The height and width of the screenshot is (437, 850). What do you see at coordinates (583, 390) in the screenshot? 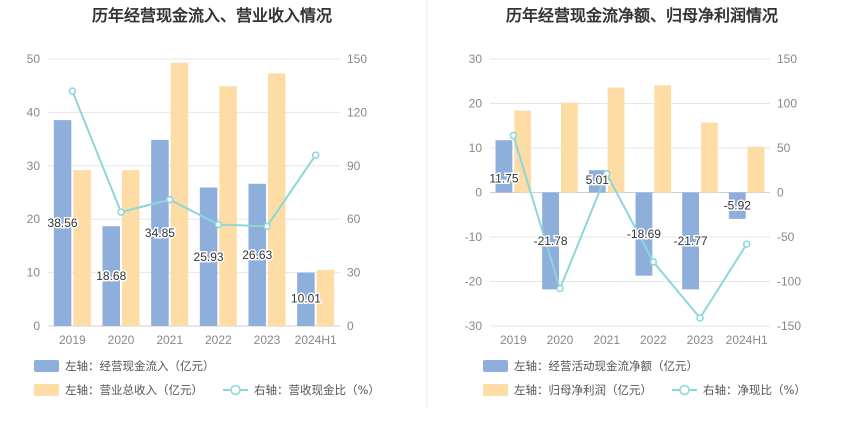
I see `chart2-legend-label: 左轴：归母净利润（亿元）` at bounding box center [583, 390].